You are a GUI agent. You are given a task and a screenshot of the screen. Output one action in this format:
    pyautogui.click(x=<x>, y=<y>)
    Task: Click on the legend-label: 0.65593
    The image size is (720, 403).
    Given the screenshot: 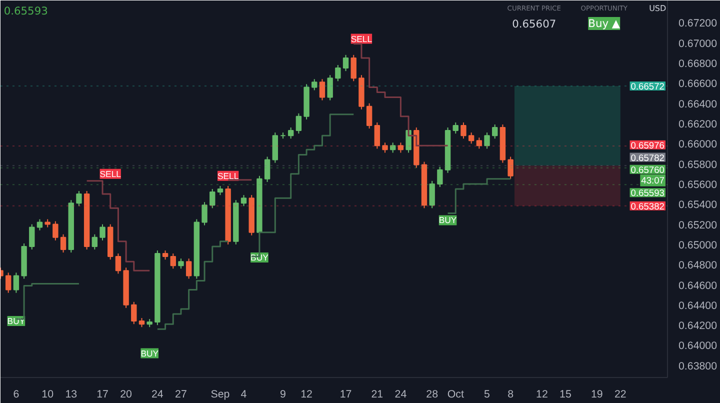 What is the action you would take?
    pyautogui.click(x=647, y=193)
    